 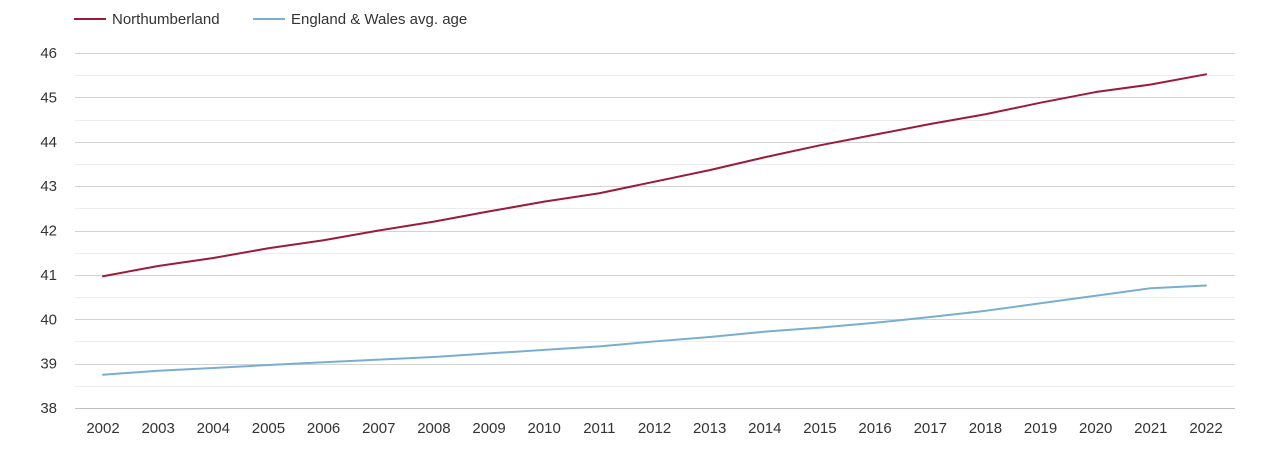 I want to click on x-tick-label-2016: 2016, so click(x=874, y=428).